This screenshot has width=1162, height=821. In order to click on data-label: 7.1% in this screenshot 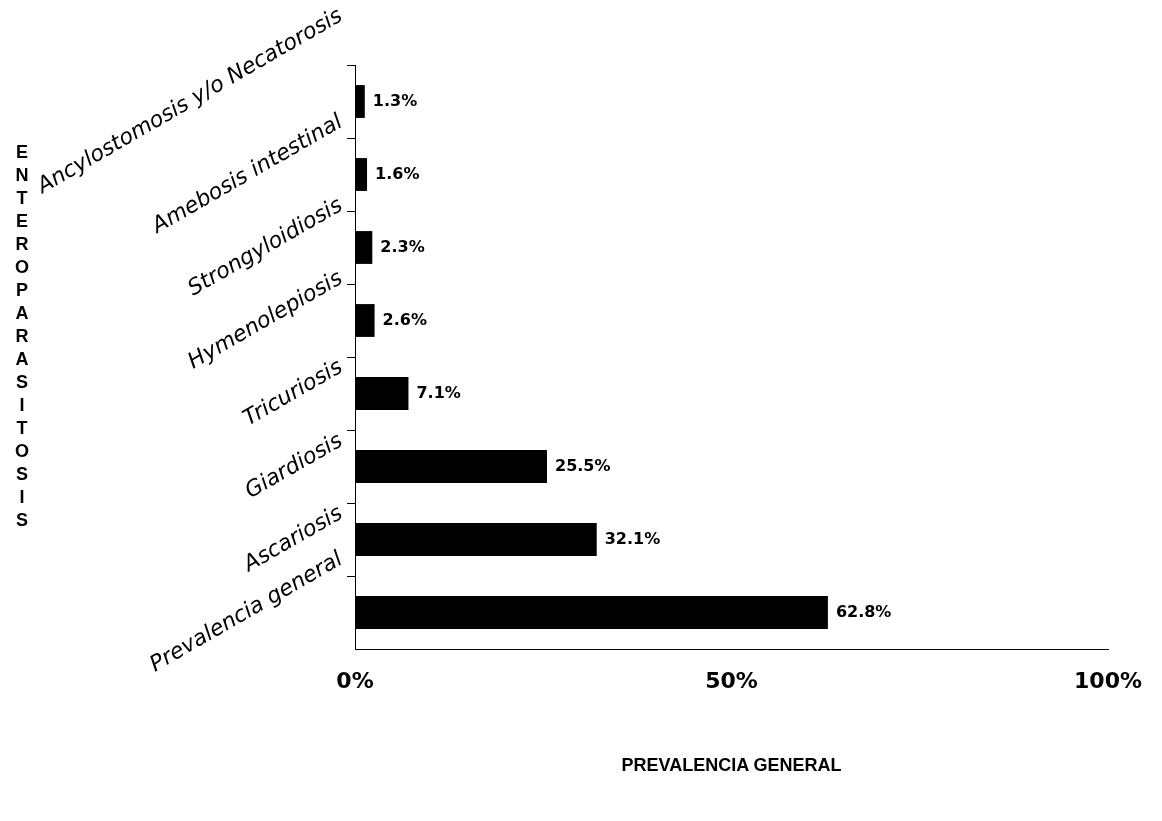, I will do `click(438, 392)`.